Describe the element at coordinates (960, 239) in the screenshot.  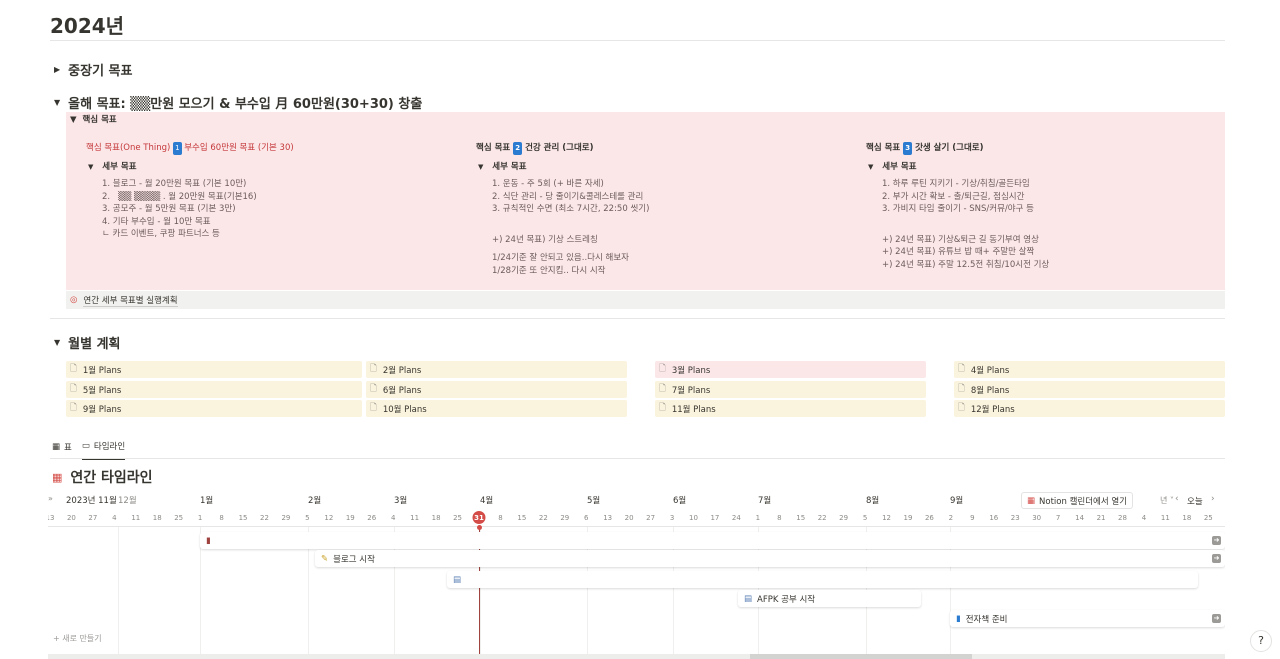
I see `goal-note: +) 24년 목표) 기상&퇴근 길 동기부여 영상` at that location.